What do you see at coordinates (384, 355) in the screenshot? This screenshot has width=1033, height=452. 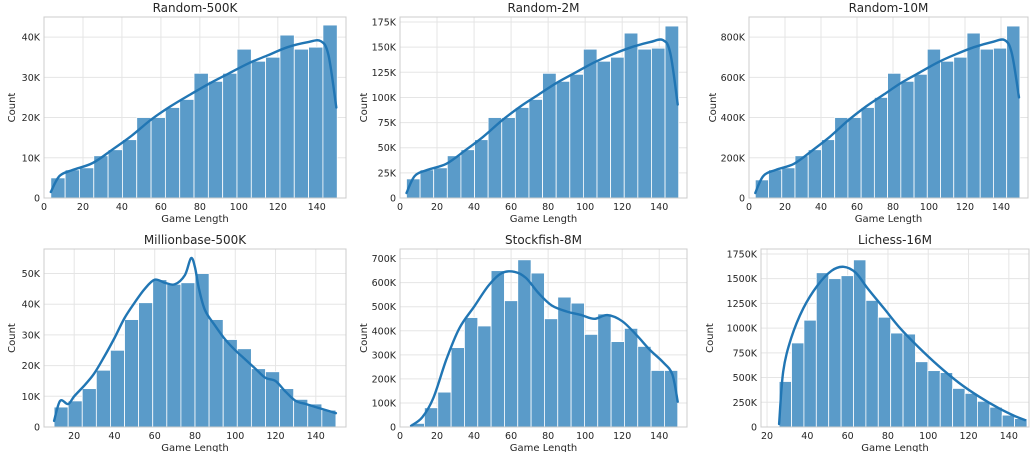 I see `y-tick-label: 300K` at bounding box center [384, 355].